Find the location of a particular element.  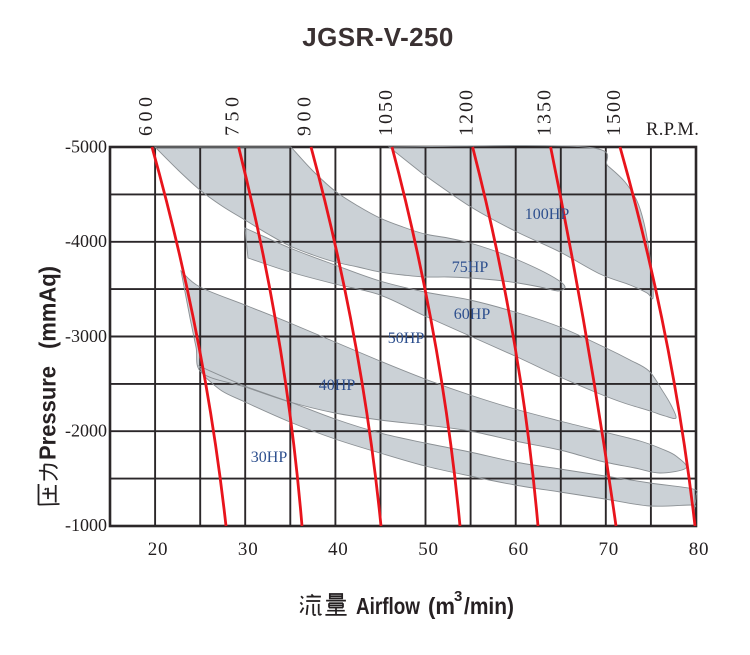

svg-text: -5000 is located at coordinates (86, 147).